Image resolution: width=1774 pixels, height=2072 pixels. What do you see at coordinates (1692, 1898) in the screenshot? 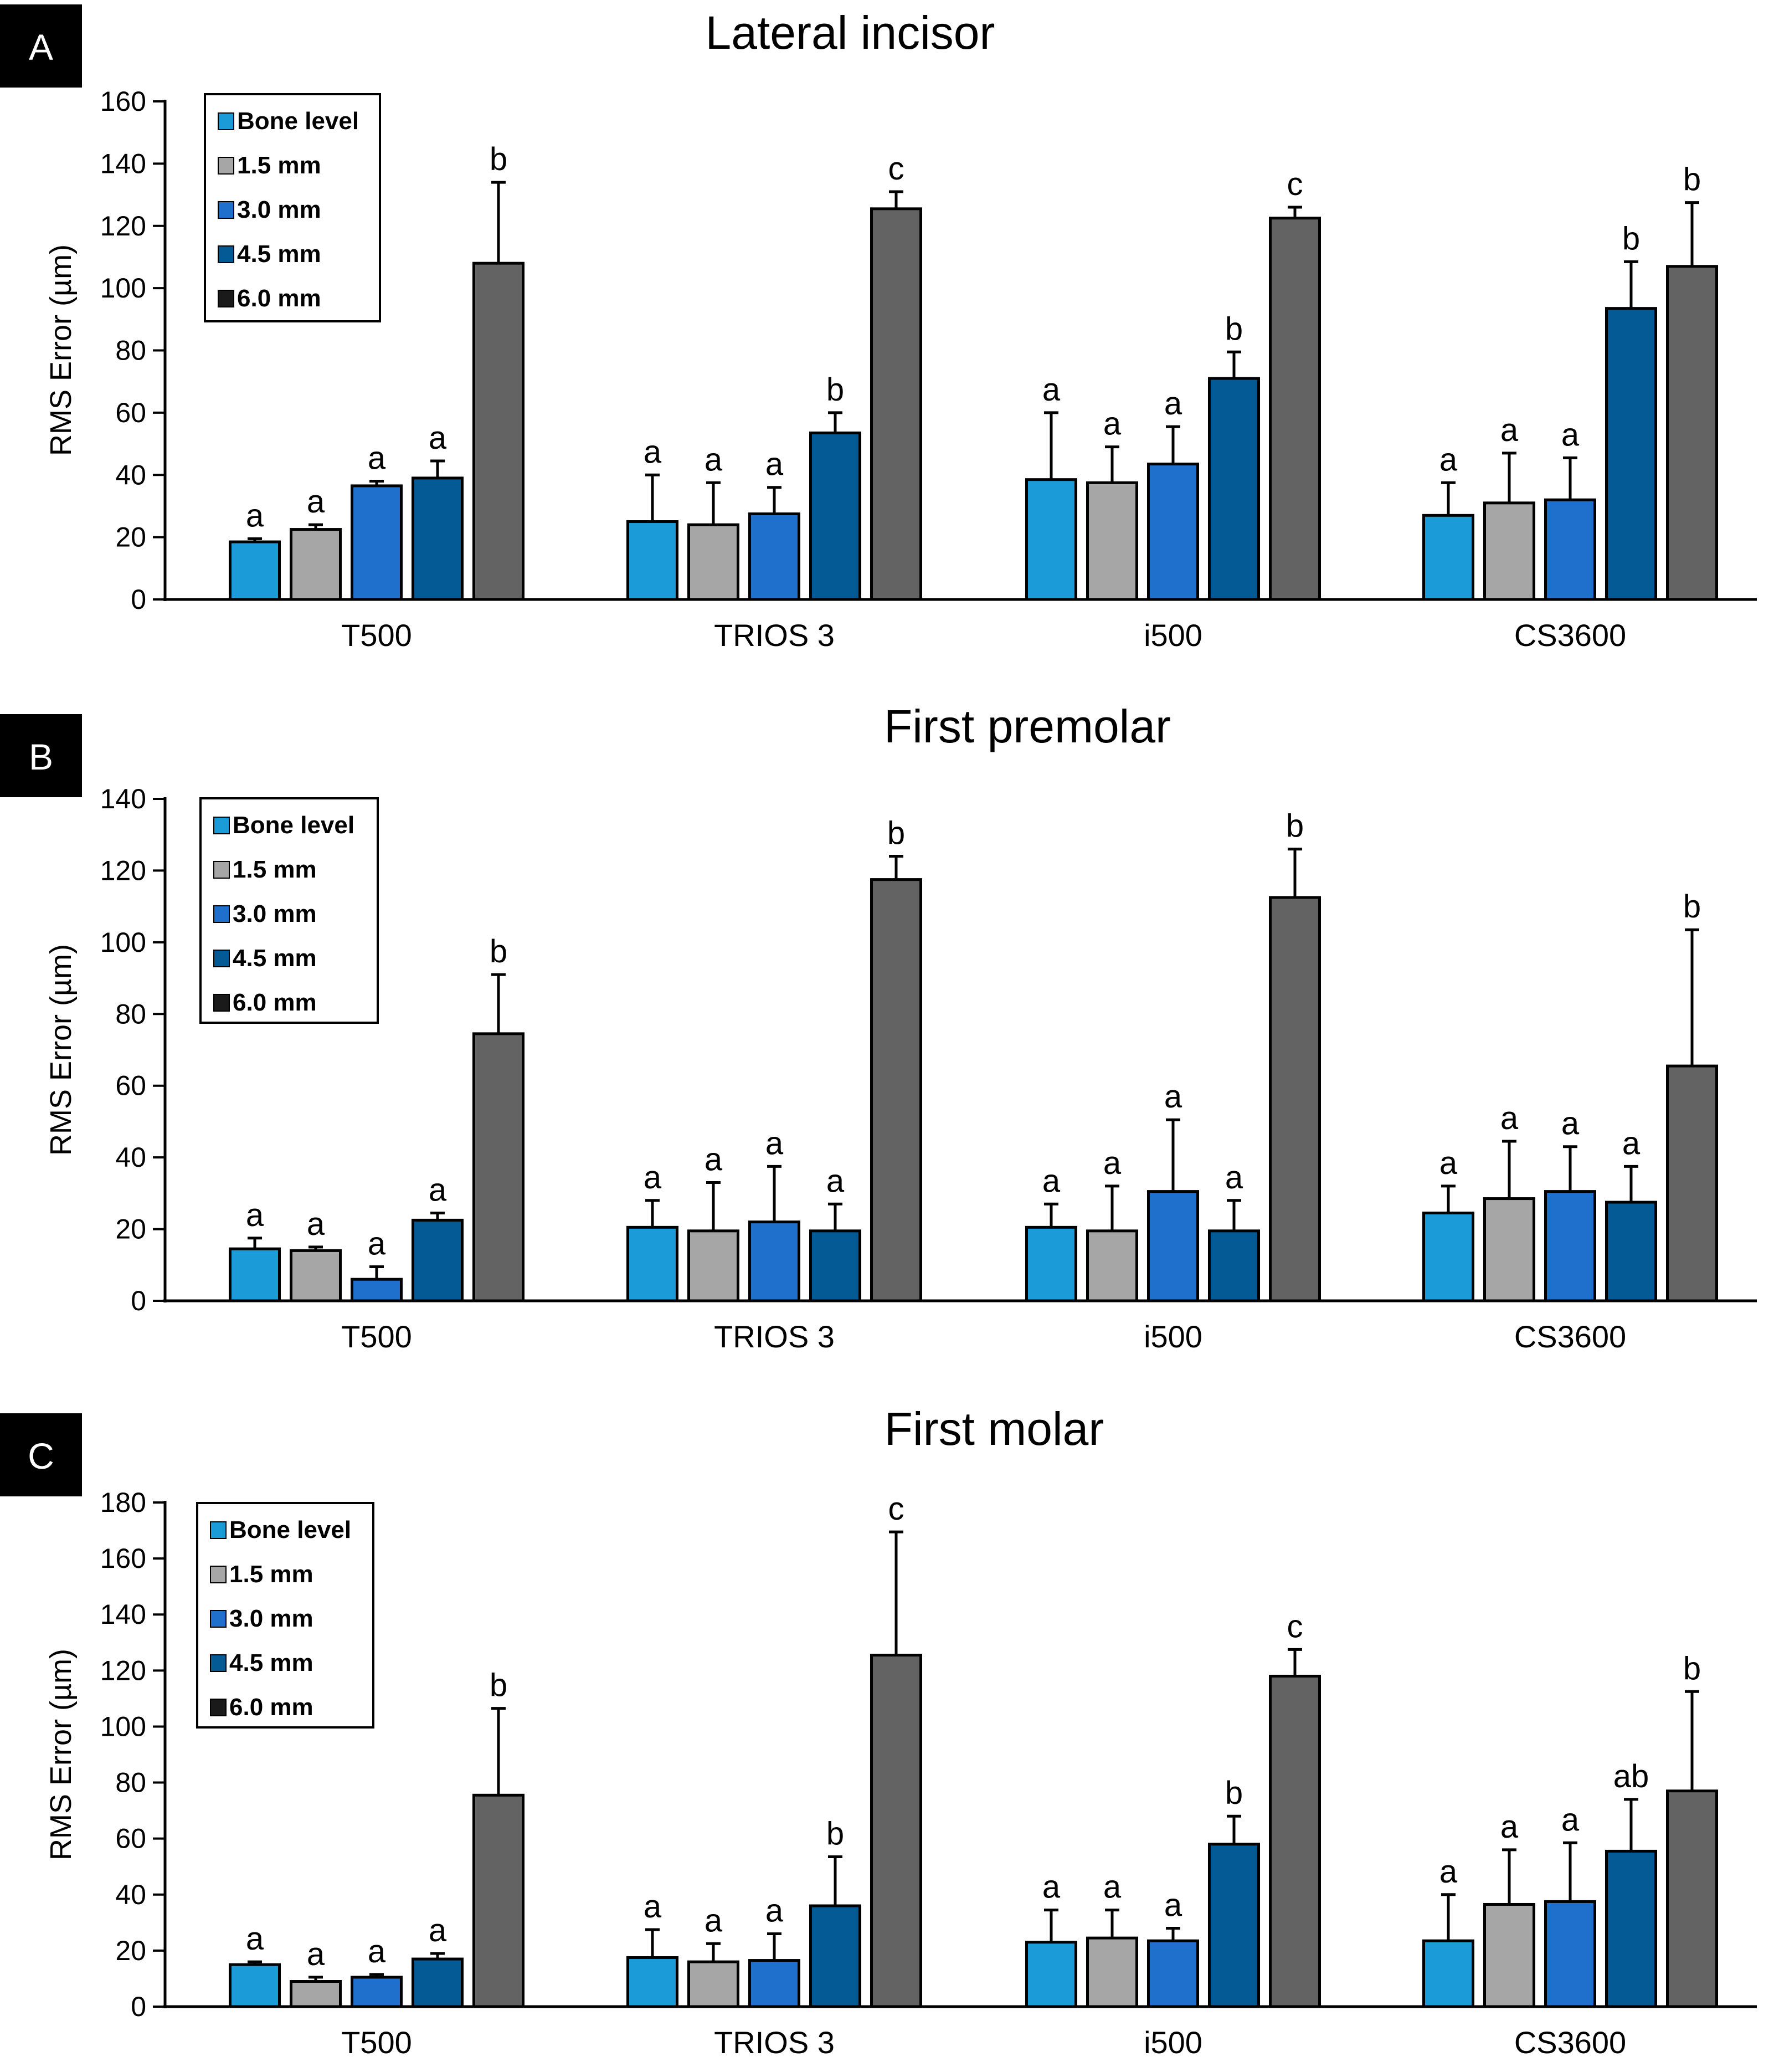
I see `bar-6-0-mm-cs3600` at bounding box center [1692, 1898].